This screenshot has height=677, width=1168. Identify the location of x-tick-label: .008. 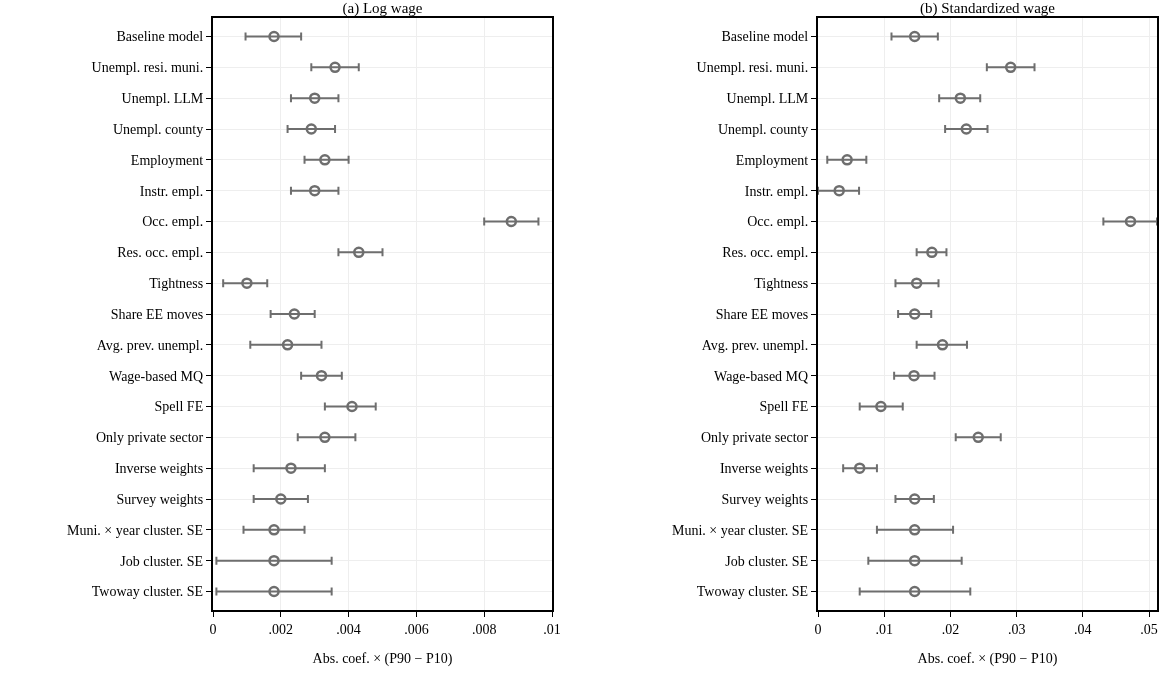
(484, 629).